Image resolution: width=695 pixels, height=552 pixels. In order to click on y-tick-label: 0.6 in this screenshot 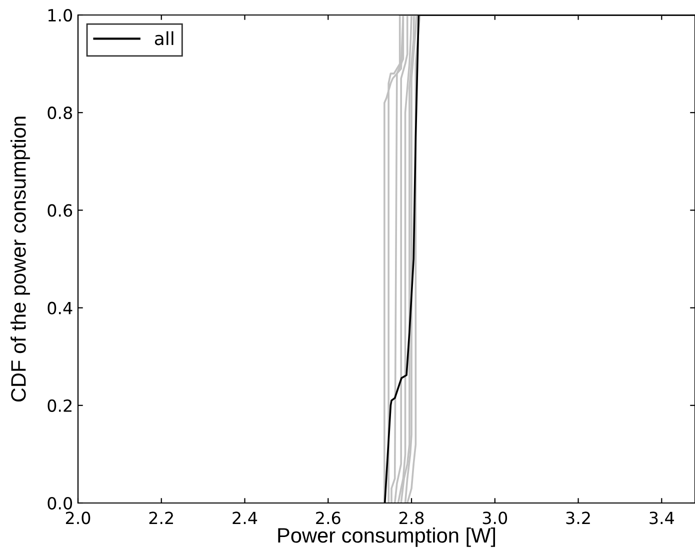, I will do `click(60, 210)`.